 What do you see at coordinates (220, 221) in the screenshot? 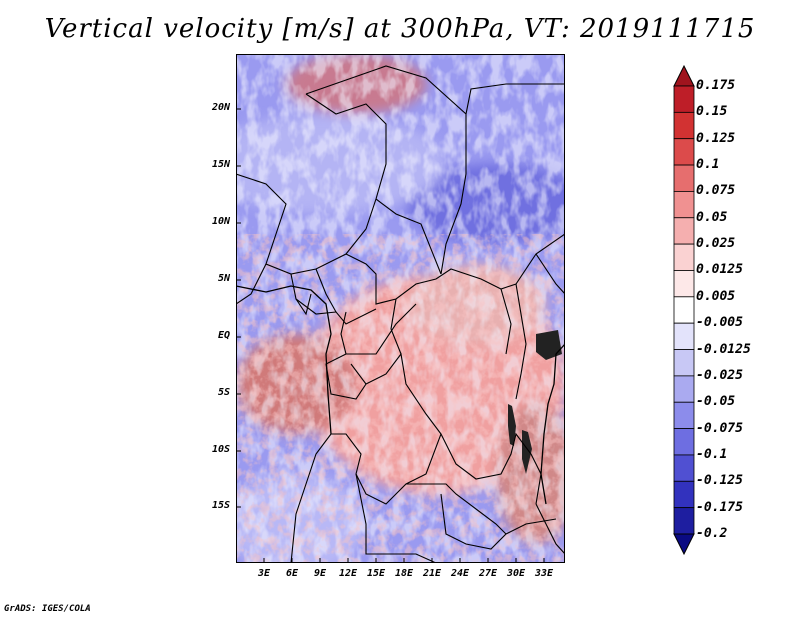
I see `lat-tick-label: 10N` at bounding box center [220, 221].